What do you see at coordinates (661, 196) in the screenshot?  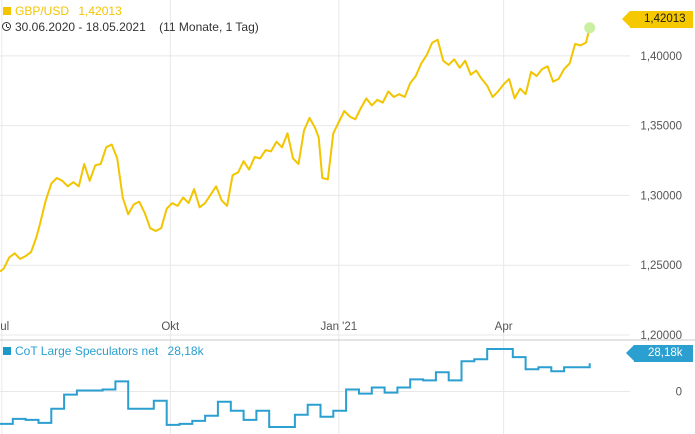 I see `price-y-tick-label: 1,30000` at bounding box center [661, 196].